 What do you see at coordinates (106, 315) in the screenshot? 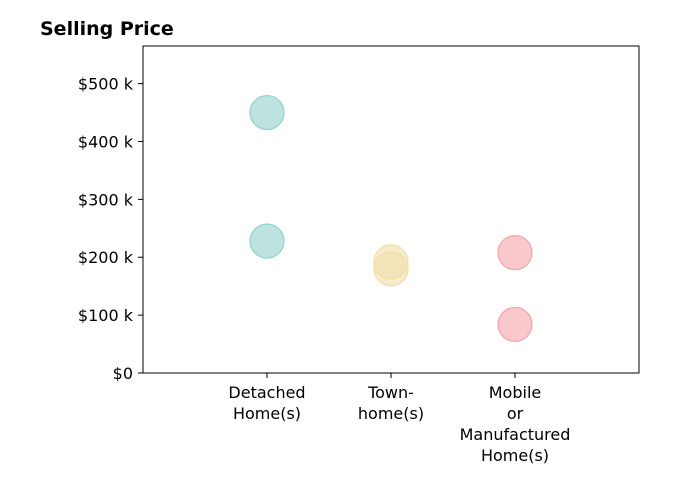
I see `y-tick-label: $100 k` at bounding box center [106, 315].